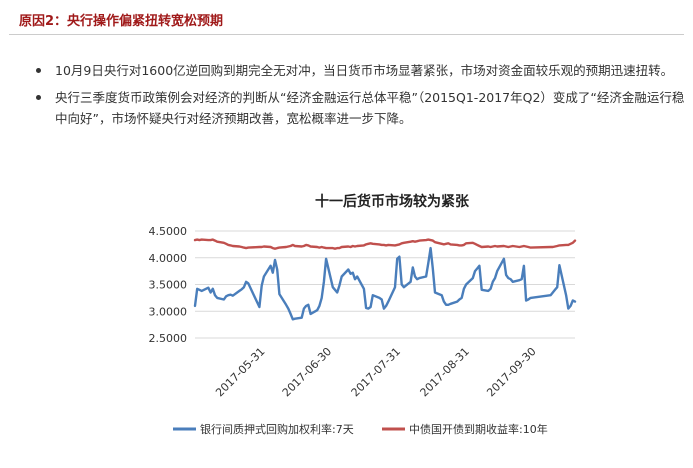 The image size is (693, 468). I want to click on legend: 银行间质押式回购加权利率:7天 中债国开债到期收益率:10年, so click(360, 429).